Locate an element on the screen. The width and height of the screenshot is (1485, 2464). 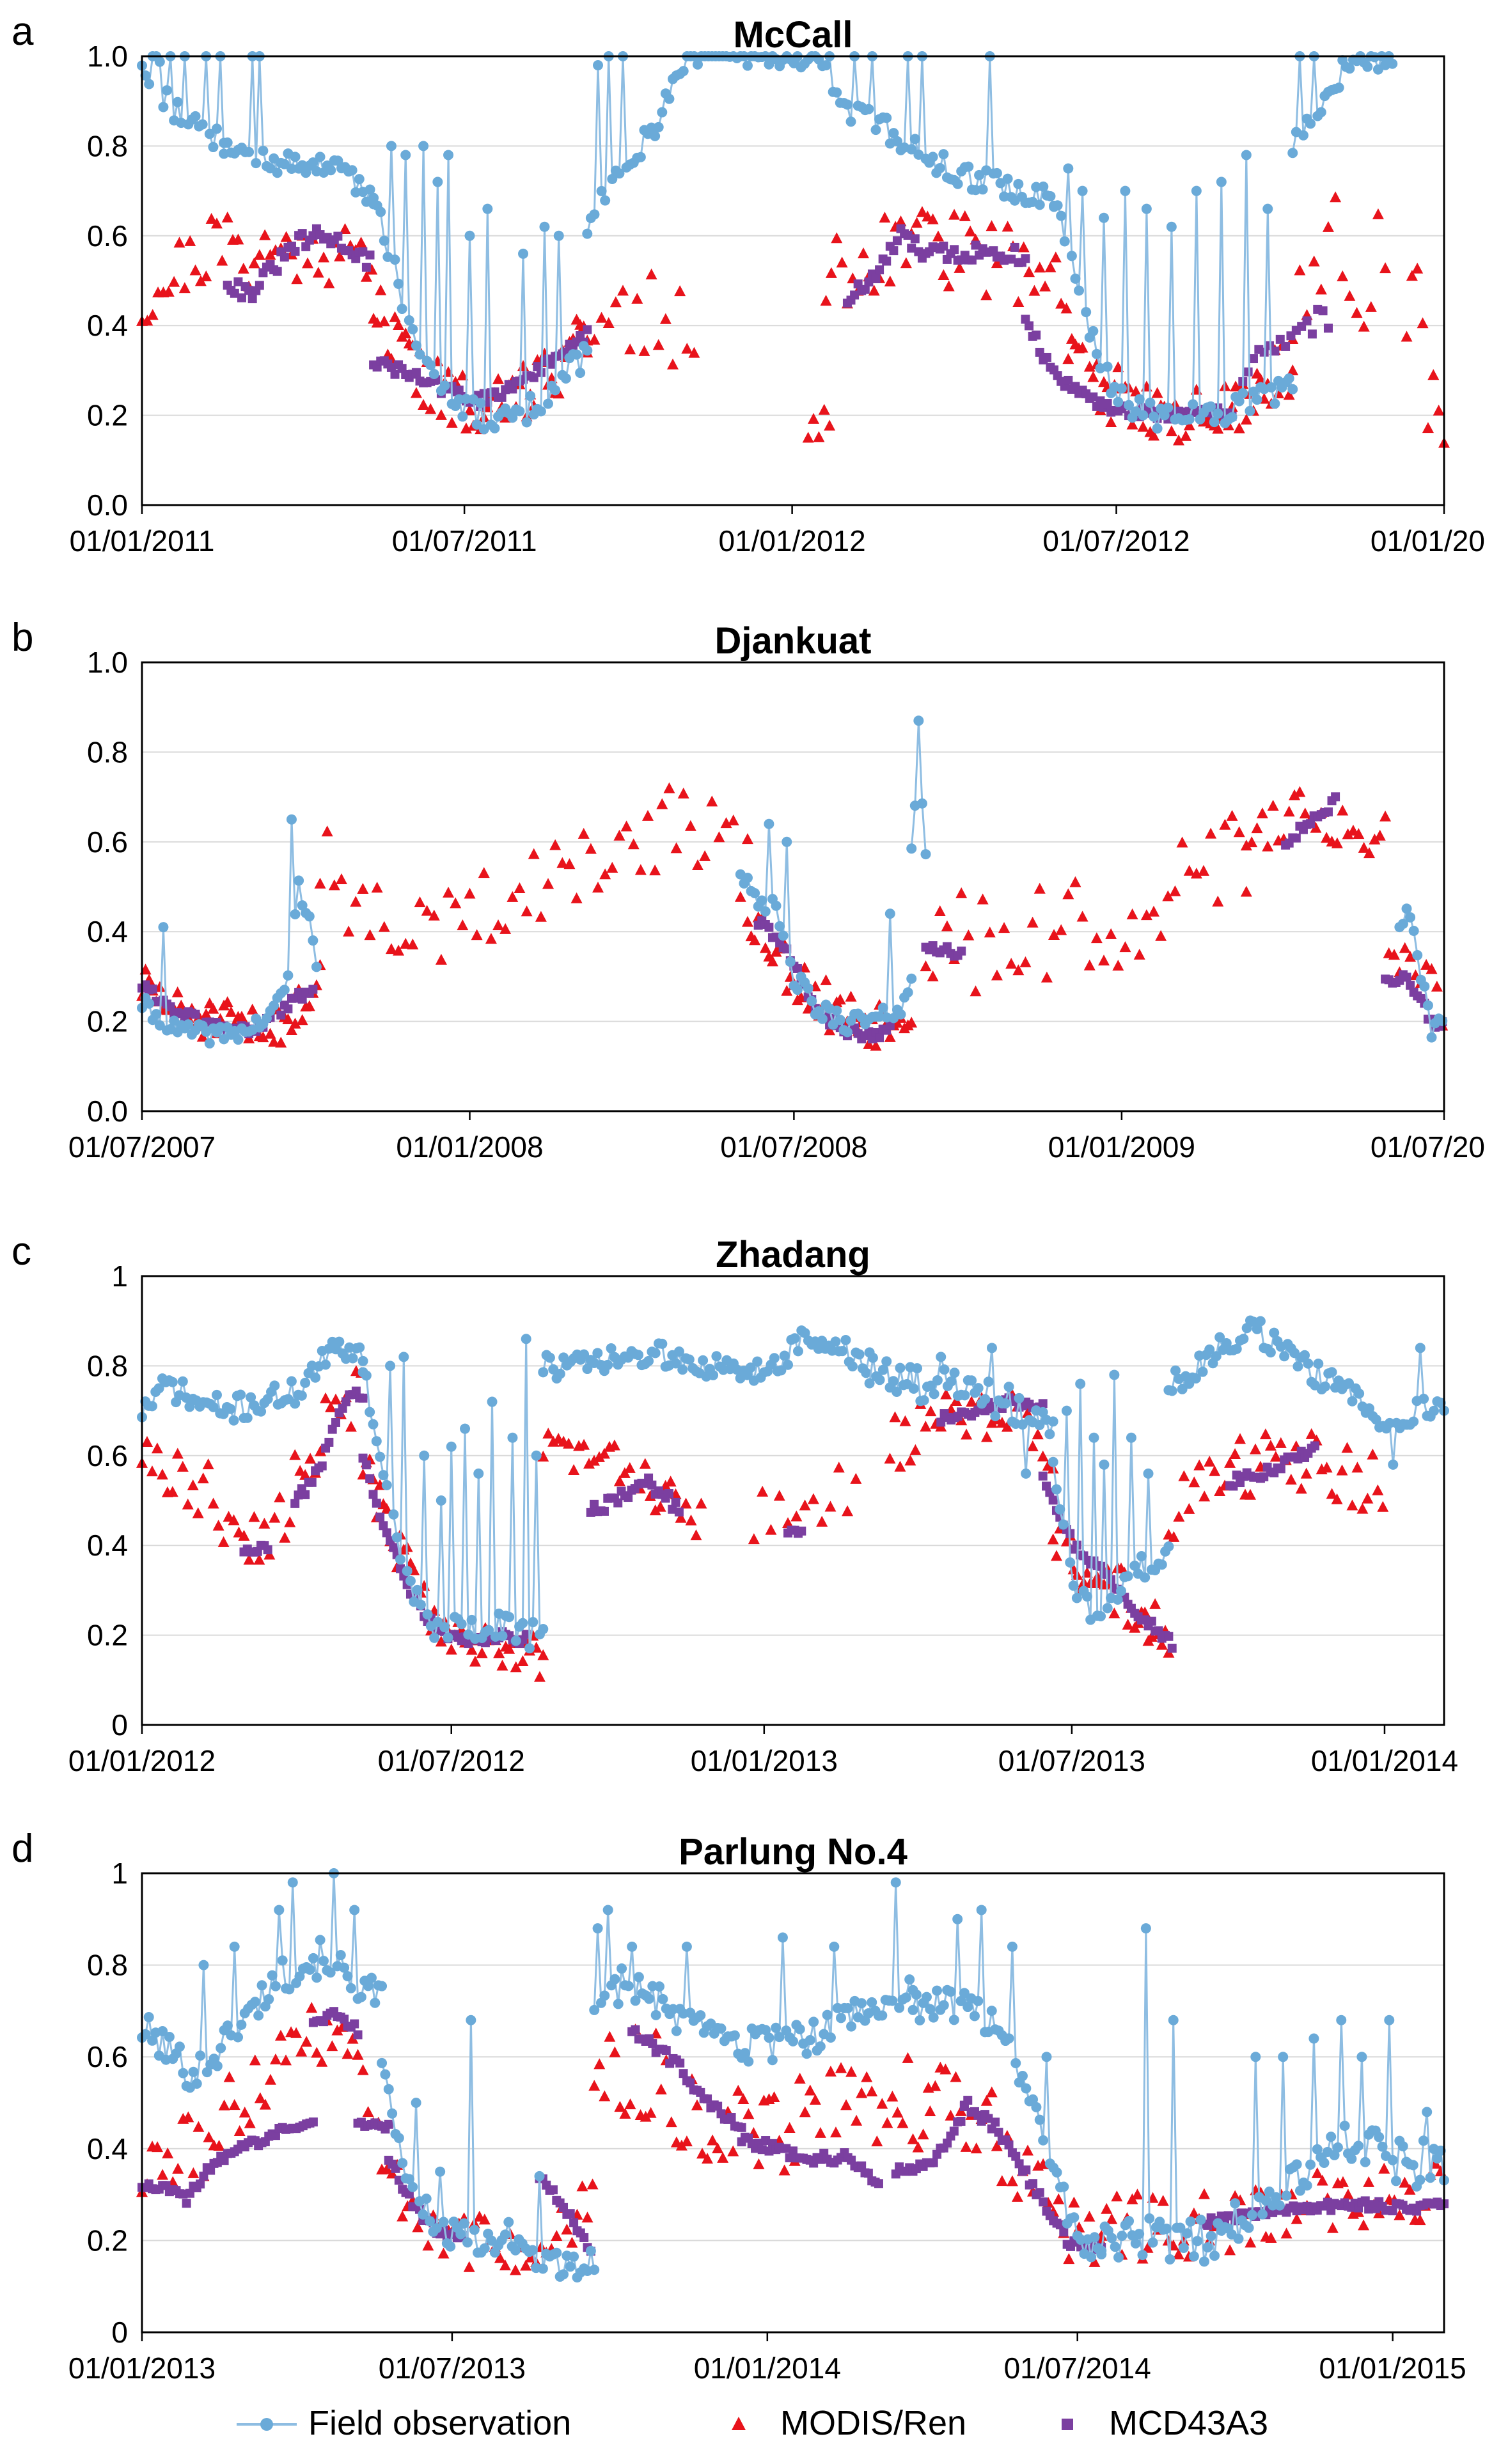
y-tick-label: 0.4 is located at coordinates (107, 1545).